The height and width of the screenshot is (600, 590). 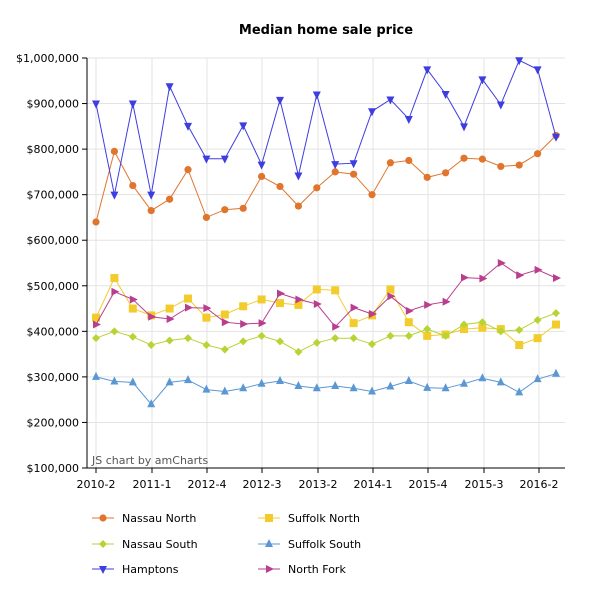 I want to click on legend-label: Nassau North, so click(x=159, y=518).